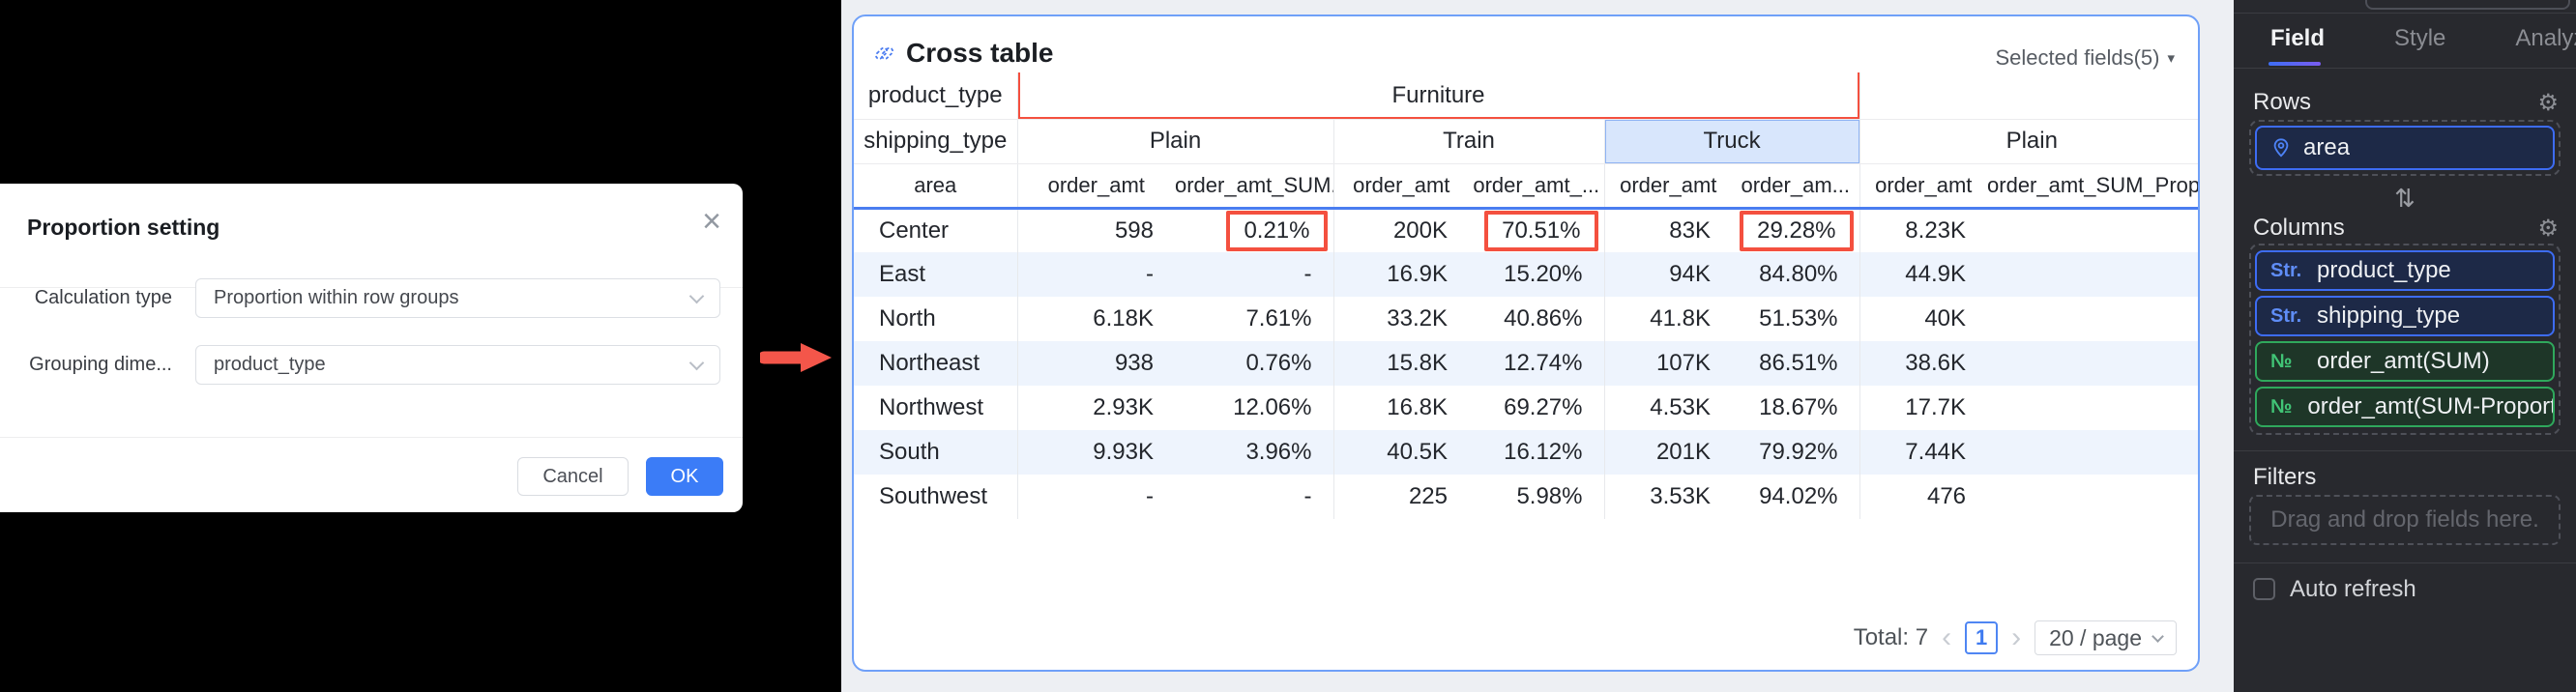 This screenshot has width=2576, height=692. What do you see at coordinates (1923, 364) in the screenshot?
I see `value-cell: 38.6K` at bounding box center [1923, 364].